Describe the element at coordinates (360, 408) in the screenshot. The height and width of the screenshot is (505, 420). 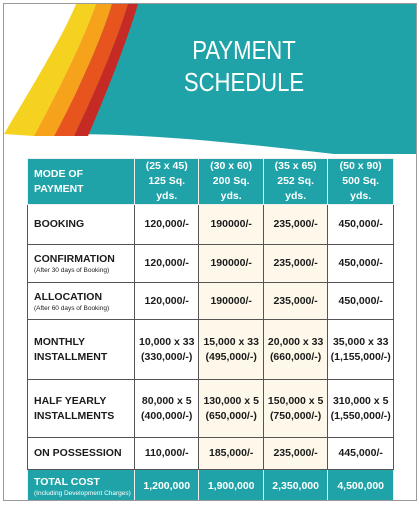
I see `cell: 310,000 x 5 (1,550,000/-)` at that location.